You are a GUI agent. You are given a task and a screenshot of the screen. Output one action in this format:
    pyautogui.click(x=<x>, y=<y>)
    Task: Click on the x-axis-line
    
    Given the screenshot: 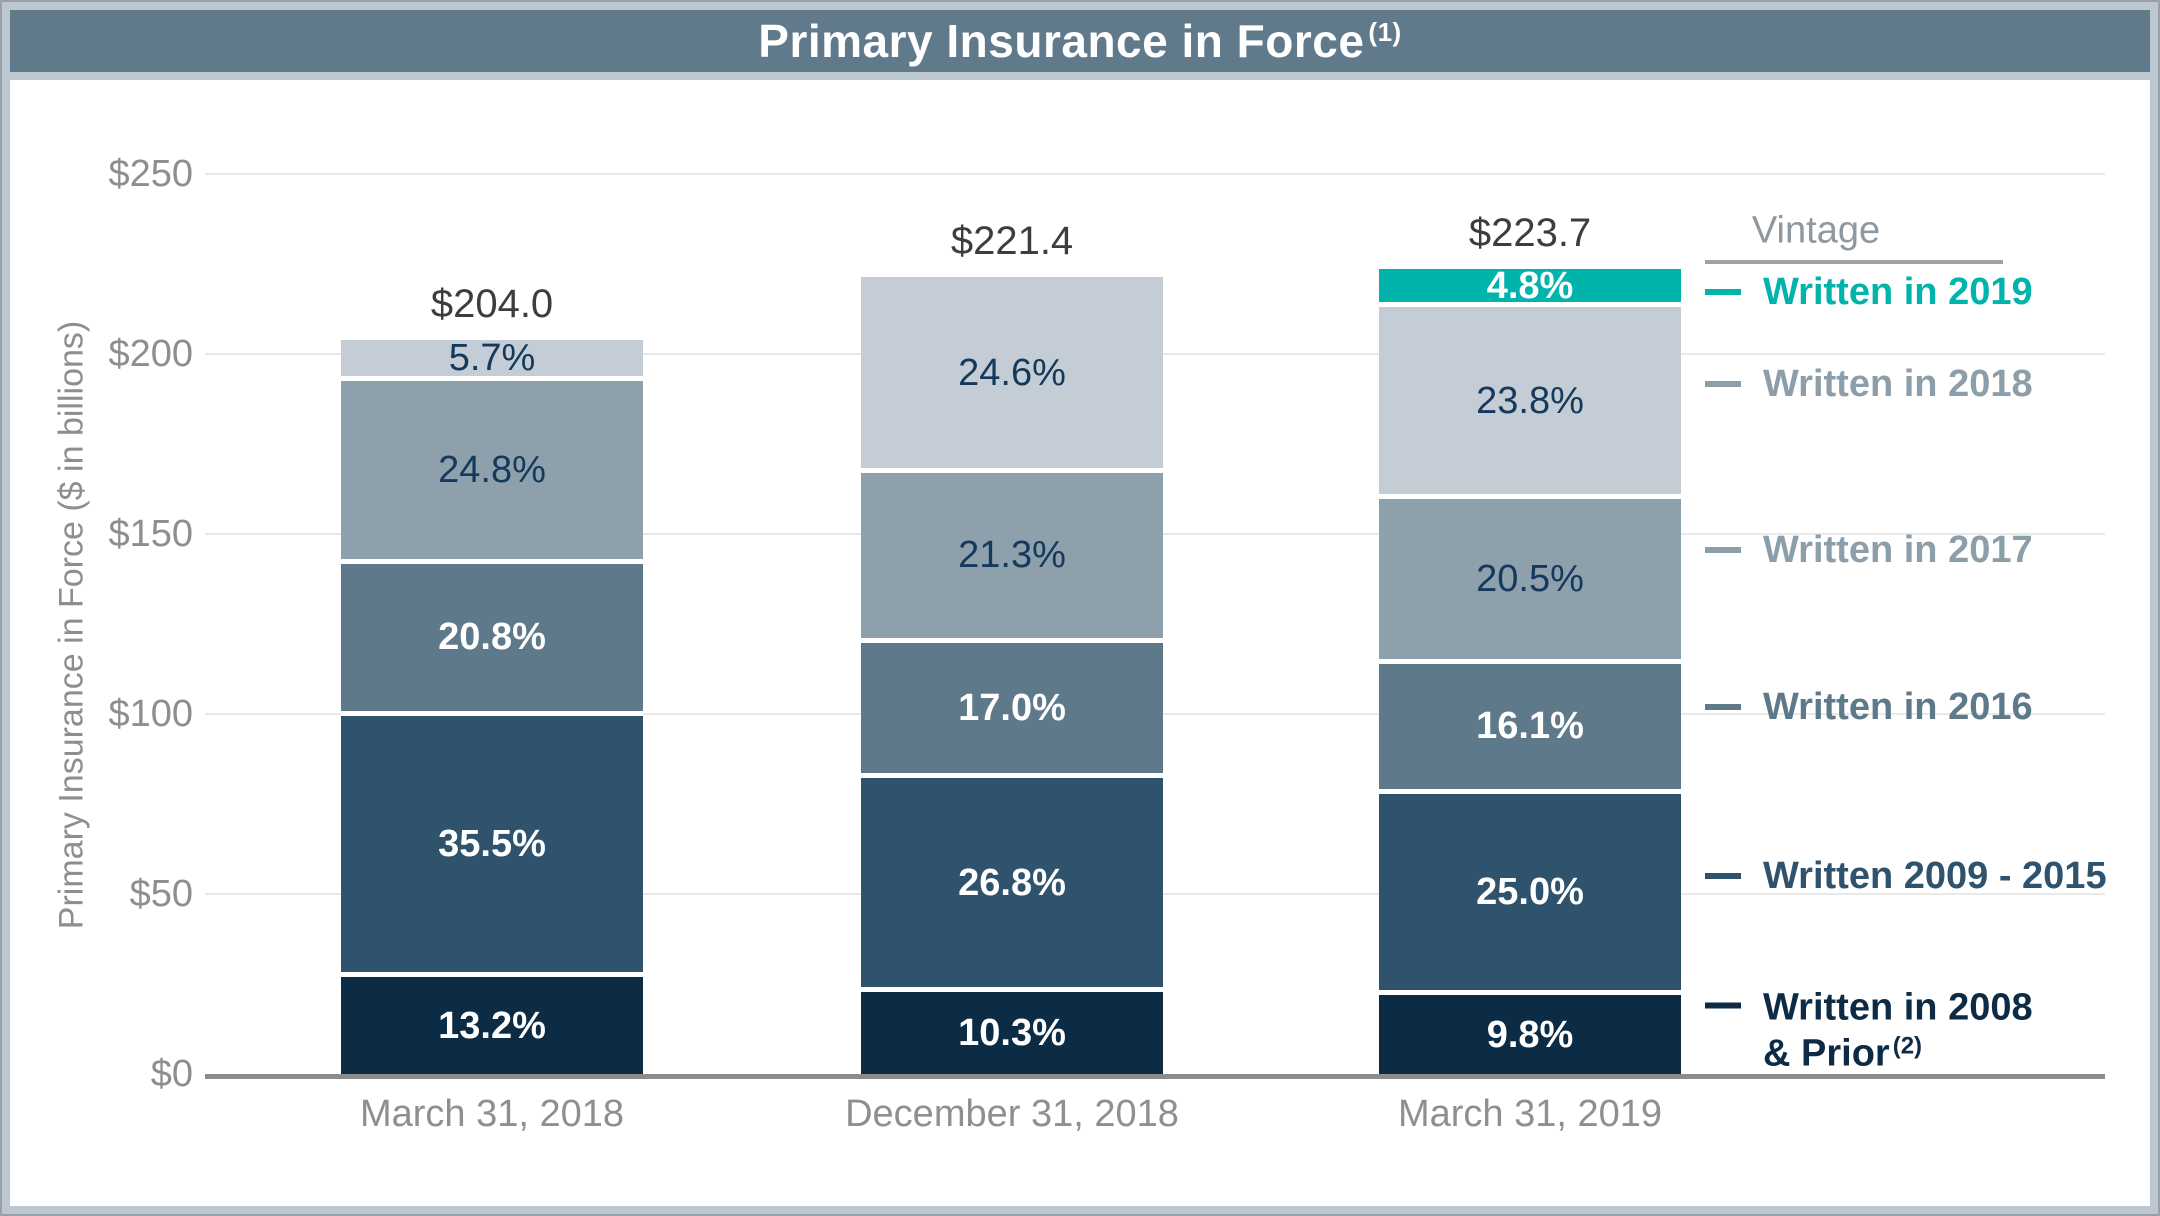 What is the action you would take?
    pyautogui.click(x=1155, y=1076)
    